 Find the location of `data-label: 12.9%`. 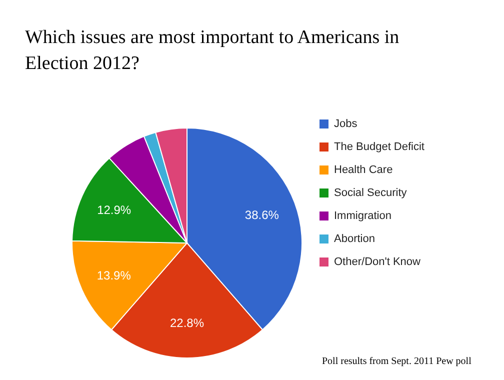

data-label: 12.9% is located at coordinates (114, 210).